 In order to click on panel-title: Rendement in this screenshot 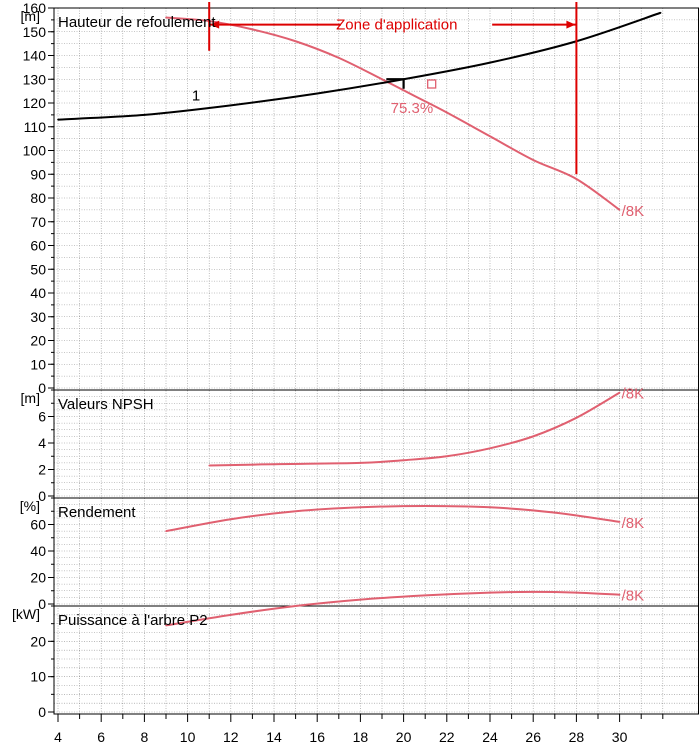, I will do `click(97, 512)`.